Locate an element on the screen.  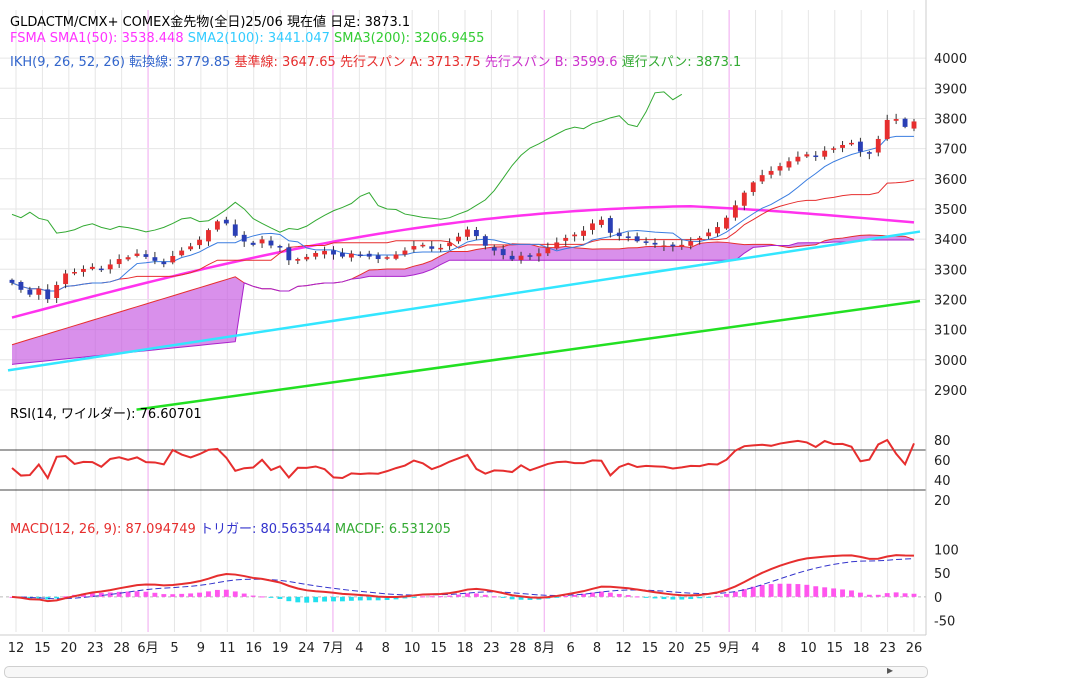
x-tick-label: 15 is located at coordinates (438, 648).